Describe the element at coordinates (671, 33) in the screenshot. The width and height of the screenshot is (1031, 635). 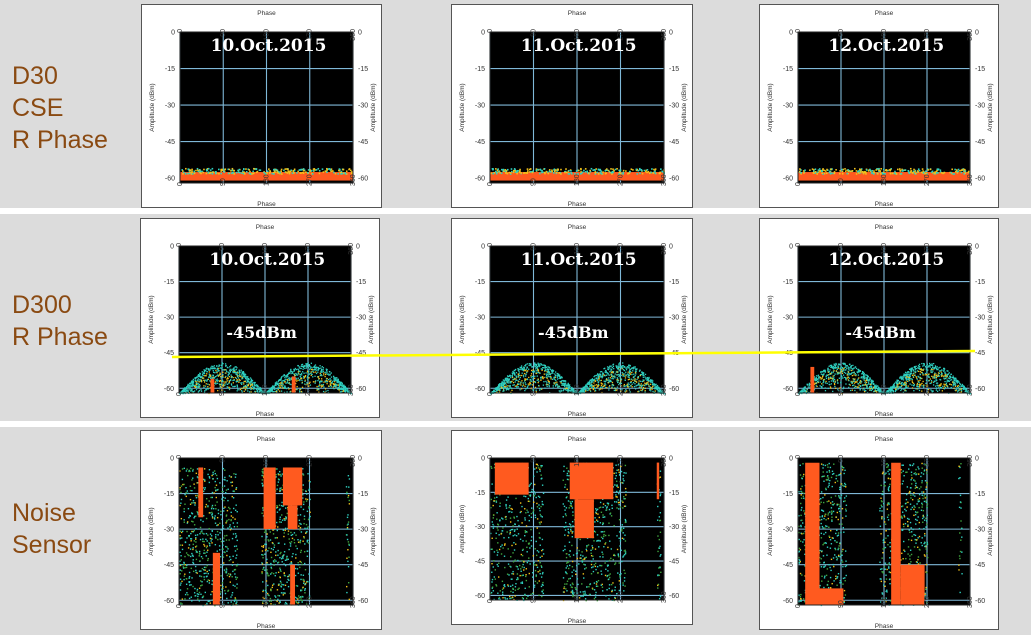
I see `y-tick-label: 0` at that location.